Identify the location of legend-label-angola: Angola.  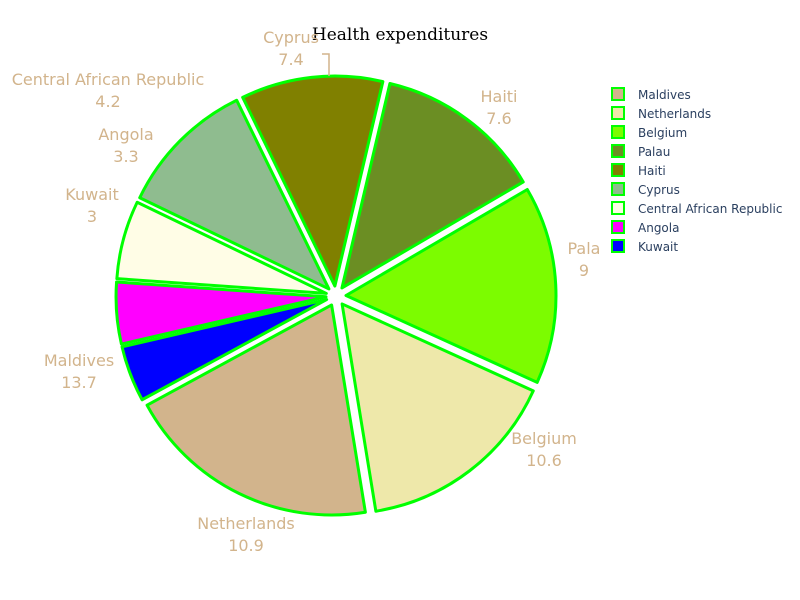
(658, 228).